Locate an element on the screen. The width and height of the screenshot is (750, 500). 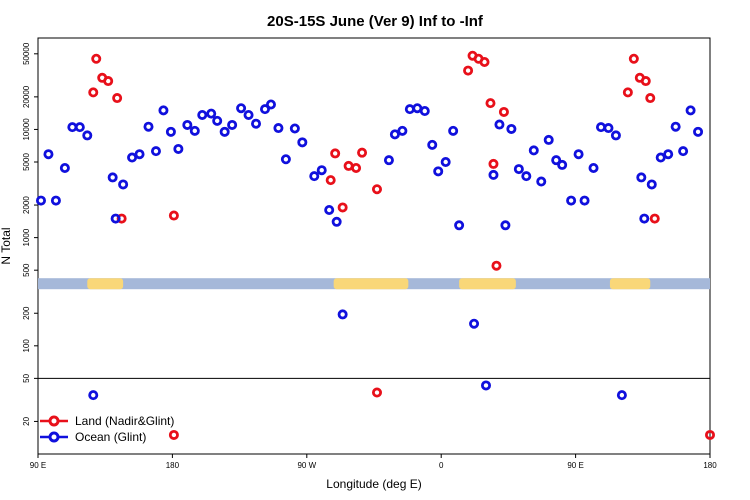
y-axis: 50000 20000 10000 5000 2000 1000 500 200 100 50 20 is located at coordinates (30, 234).